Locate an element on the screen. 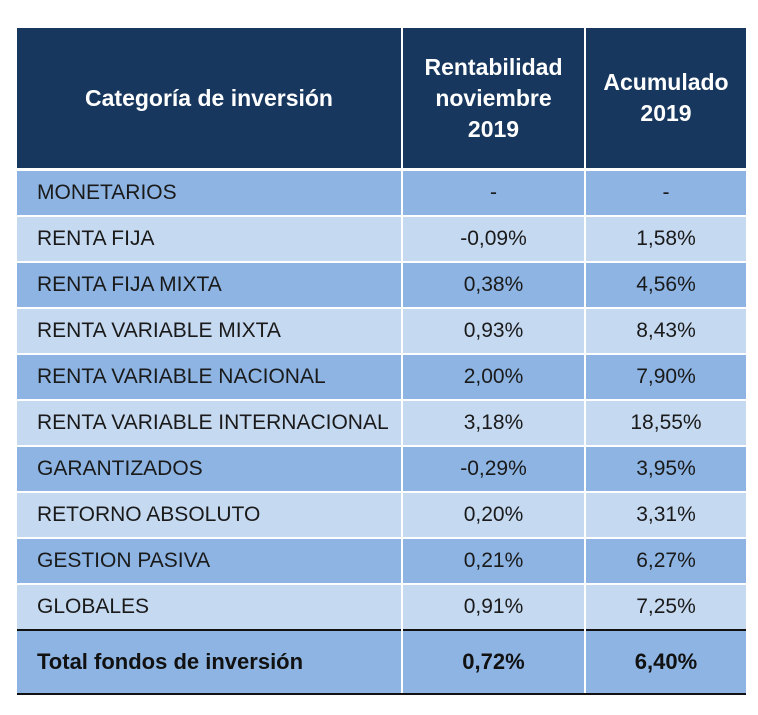 The height and width of the screenshot is (715, 758). table-row: RENTA VARIABLE NACIONAL 2,00% 7,90% is located at coordinates (381, 376).